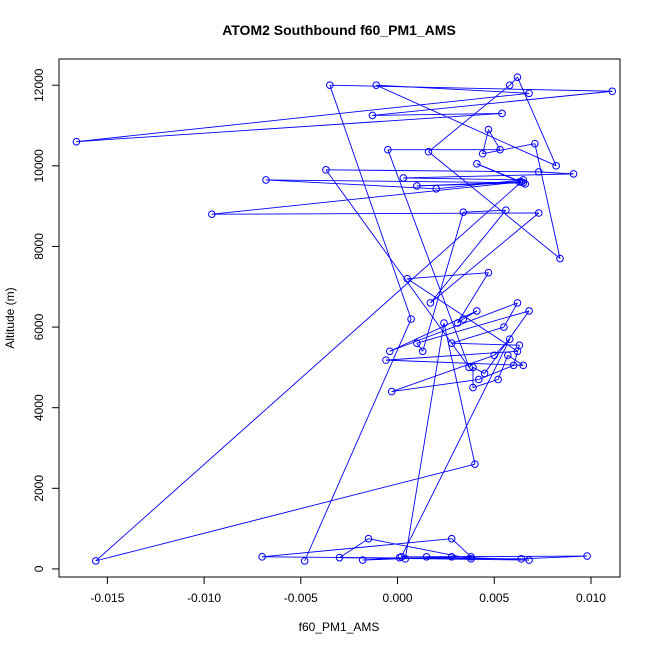 This screenshot has height=650, width=650. What do you see at coordinates (10, 317) in the screenshot?
I see `y-axis-label: Altitude (m)` at bounding box center [10, 317].